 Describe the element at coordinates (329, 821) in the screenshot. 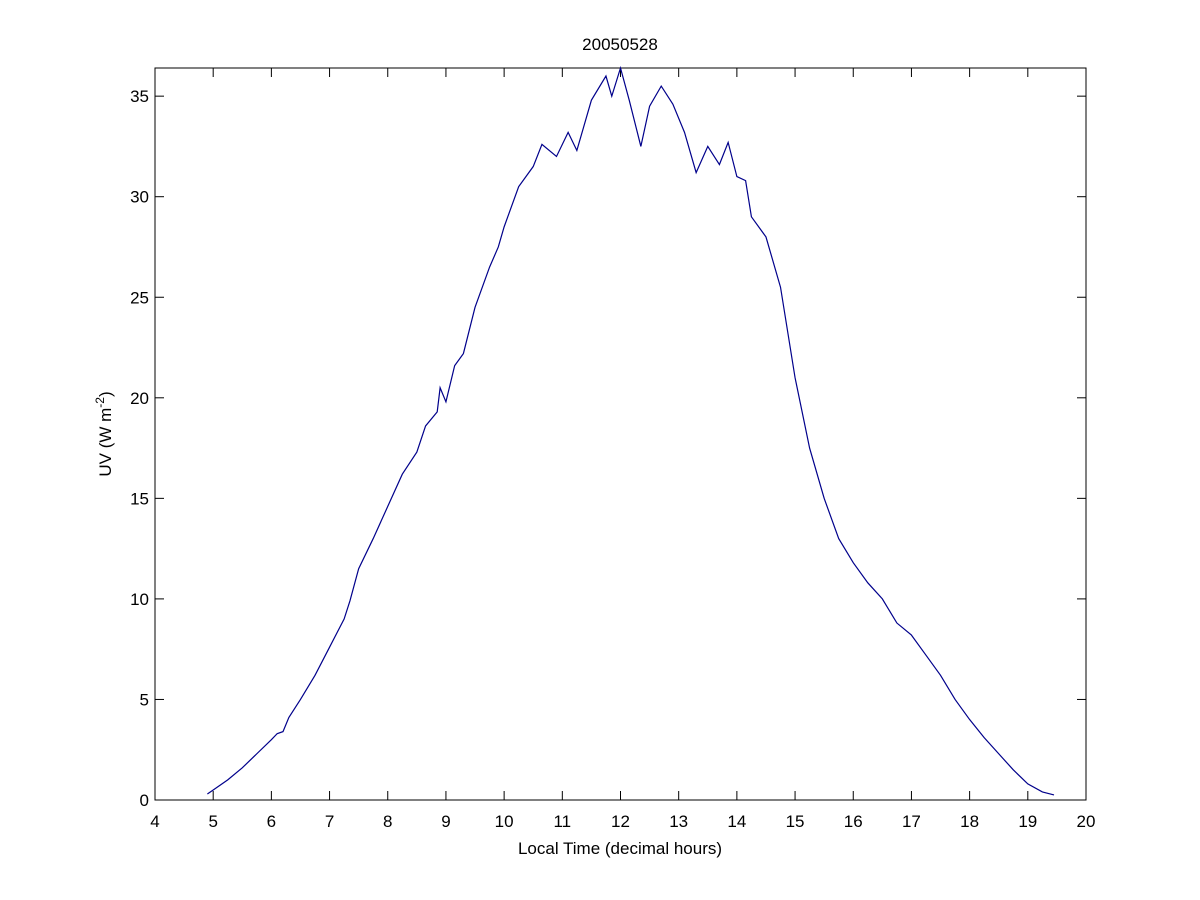

I see `x-tick-label: 7` at that location.